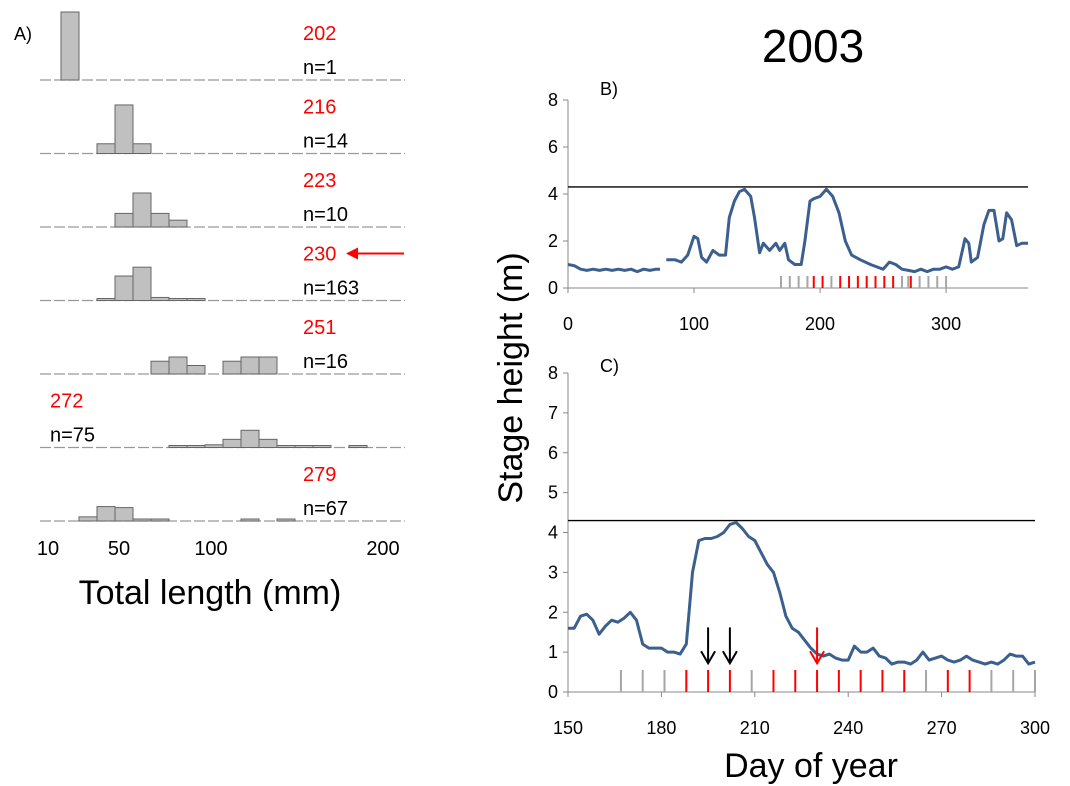 The image size is (1070, 786). Describe the element at coordinates (66, 402) in the screenshot. I see `histogram-day-label: 272` at that location.